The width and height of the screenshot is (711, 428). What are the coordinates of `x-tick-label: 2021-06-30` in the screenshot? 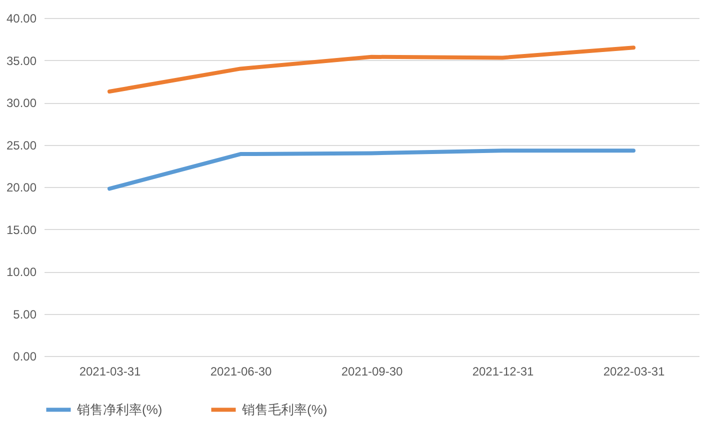 It's located at (241, 371).